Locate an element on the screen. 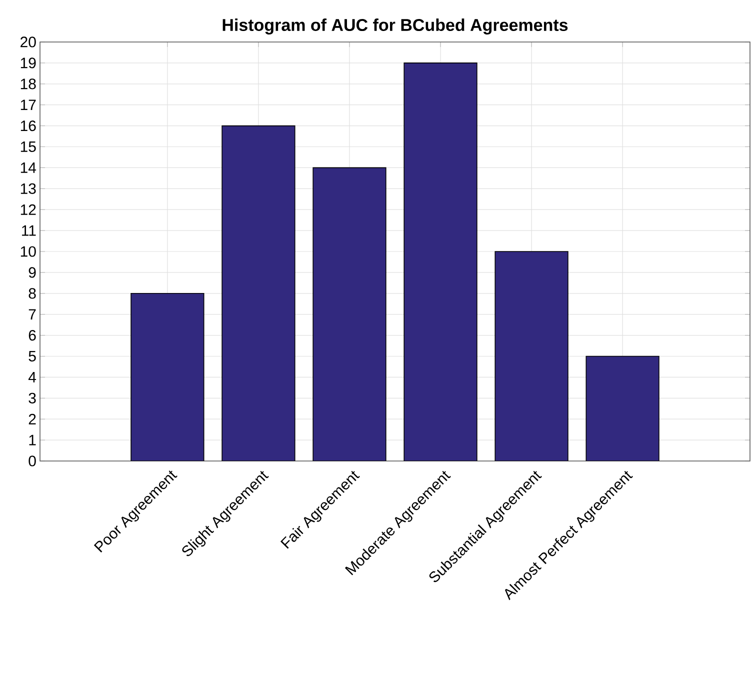 The width and height of the screenshot is (756, 681). y-tick-label: 13 is located at coordinates (28, 188).